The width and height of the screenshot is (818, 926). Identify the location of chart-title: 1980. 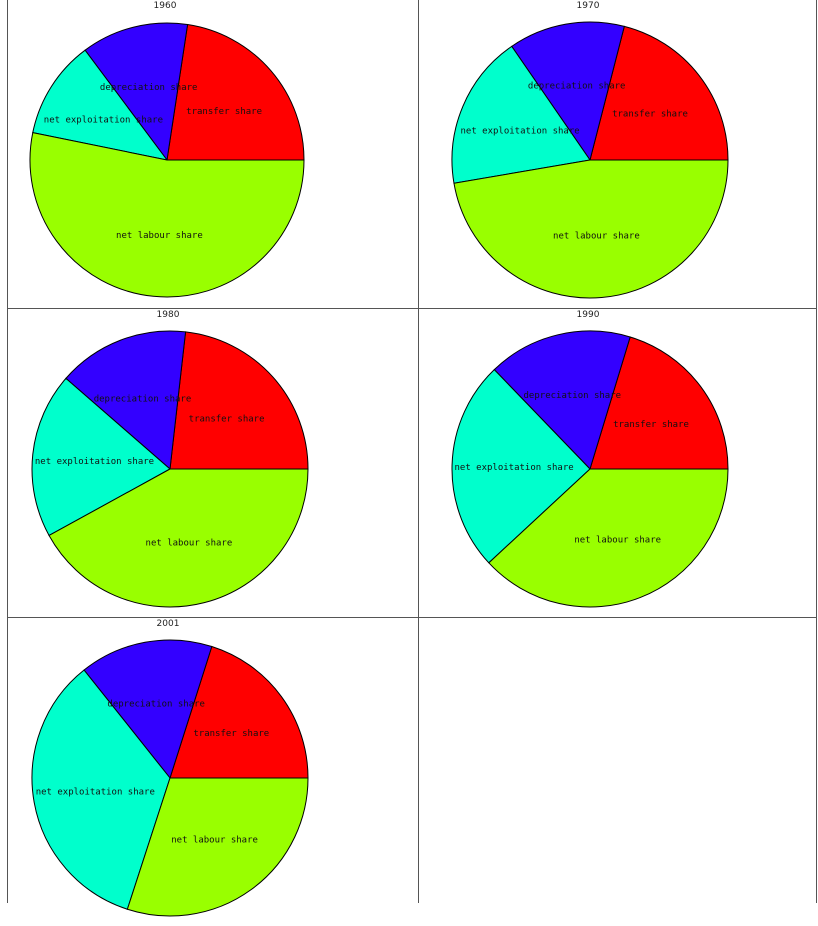
(168, 315).